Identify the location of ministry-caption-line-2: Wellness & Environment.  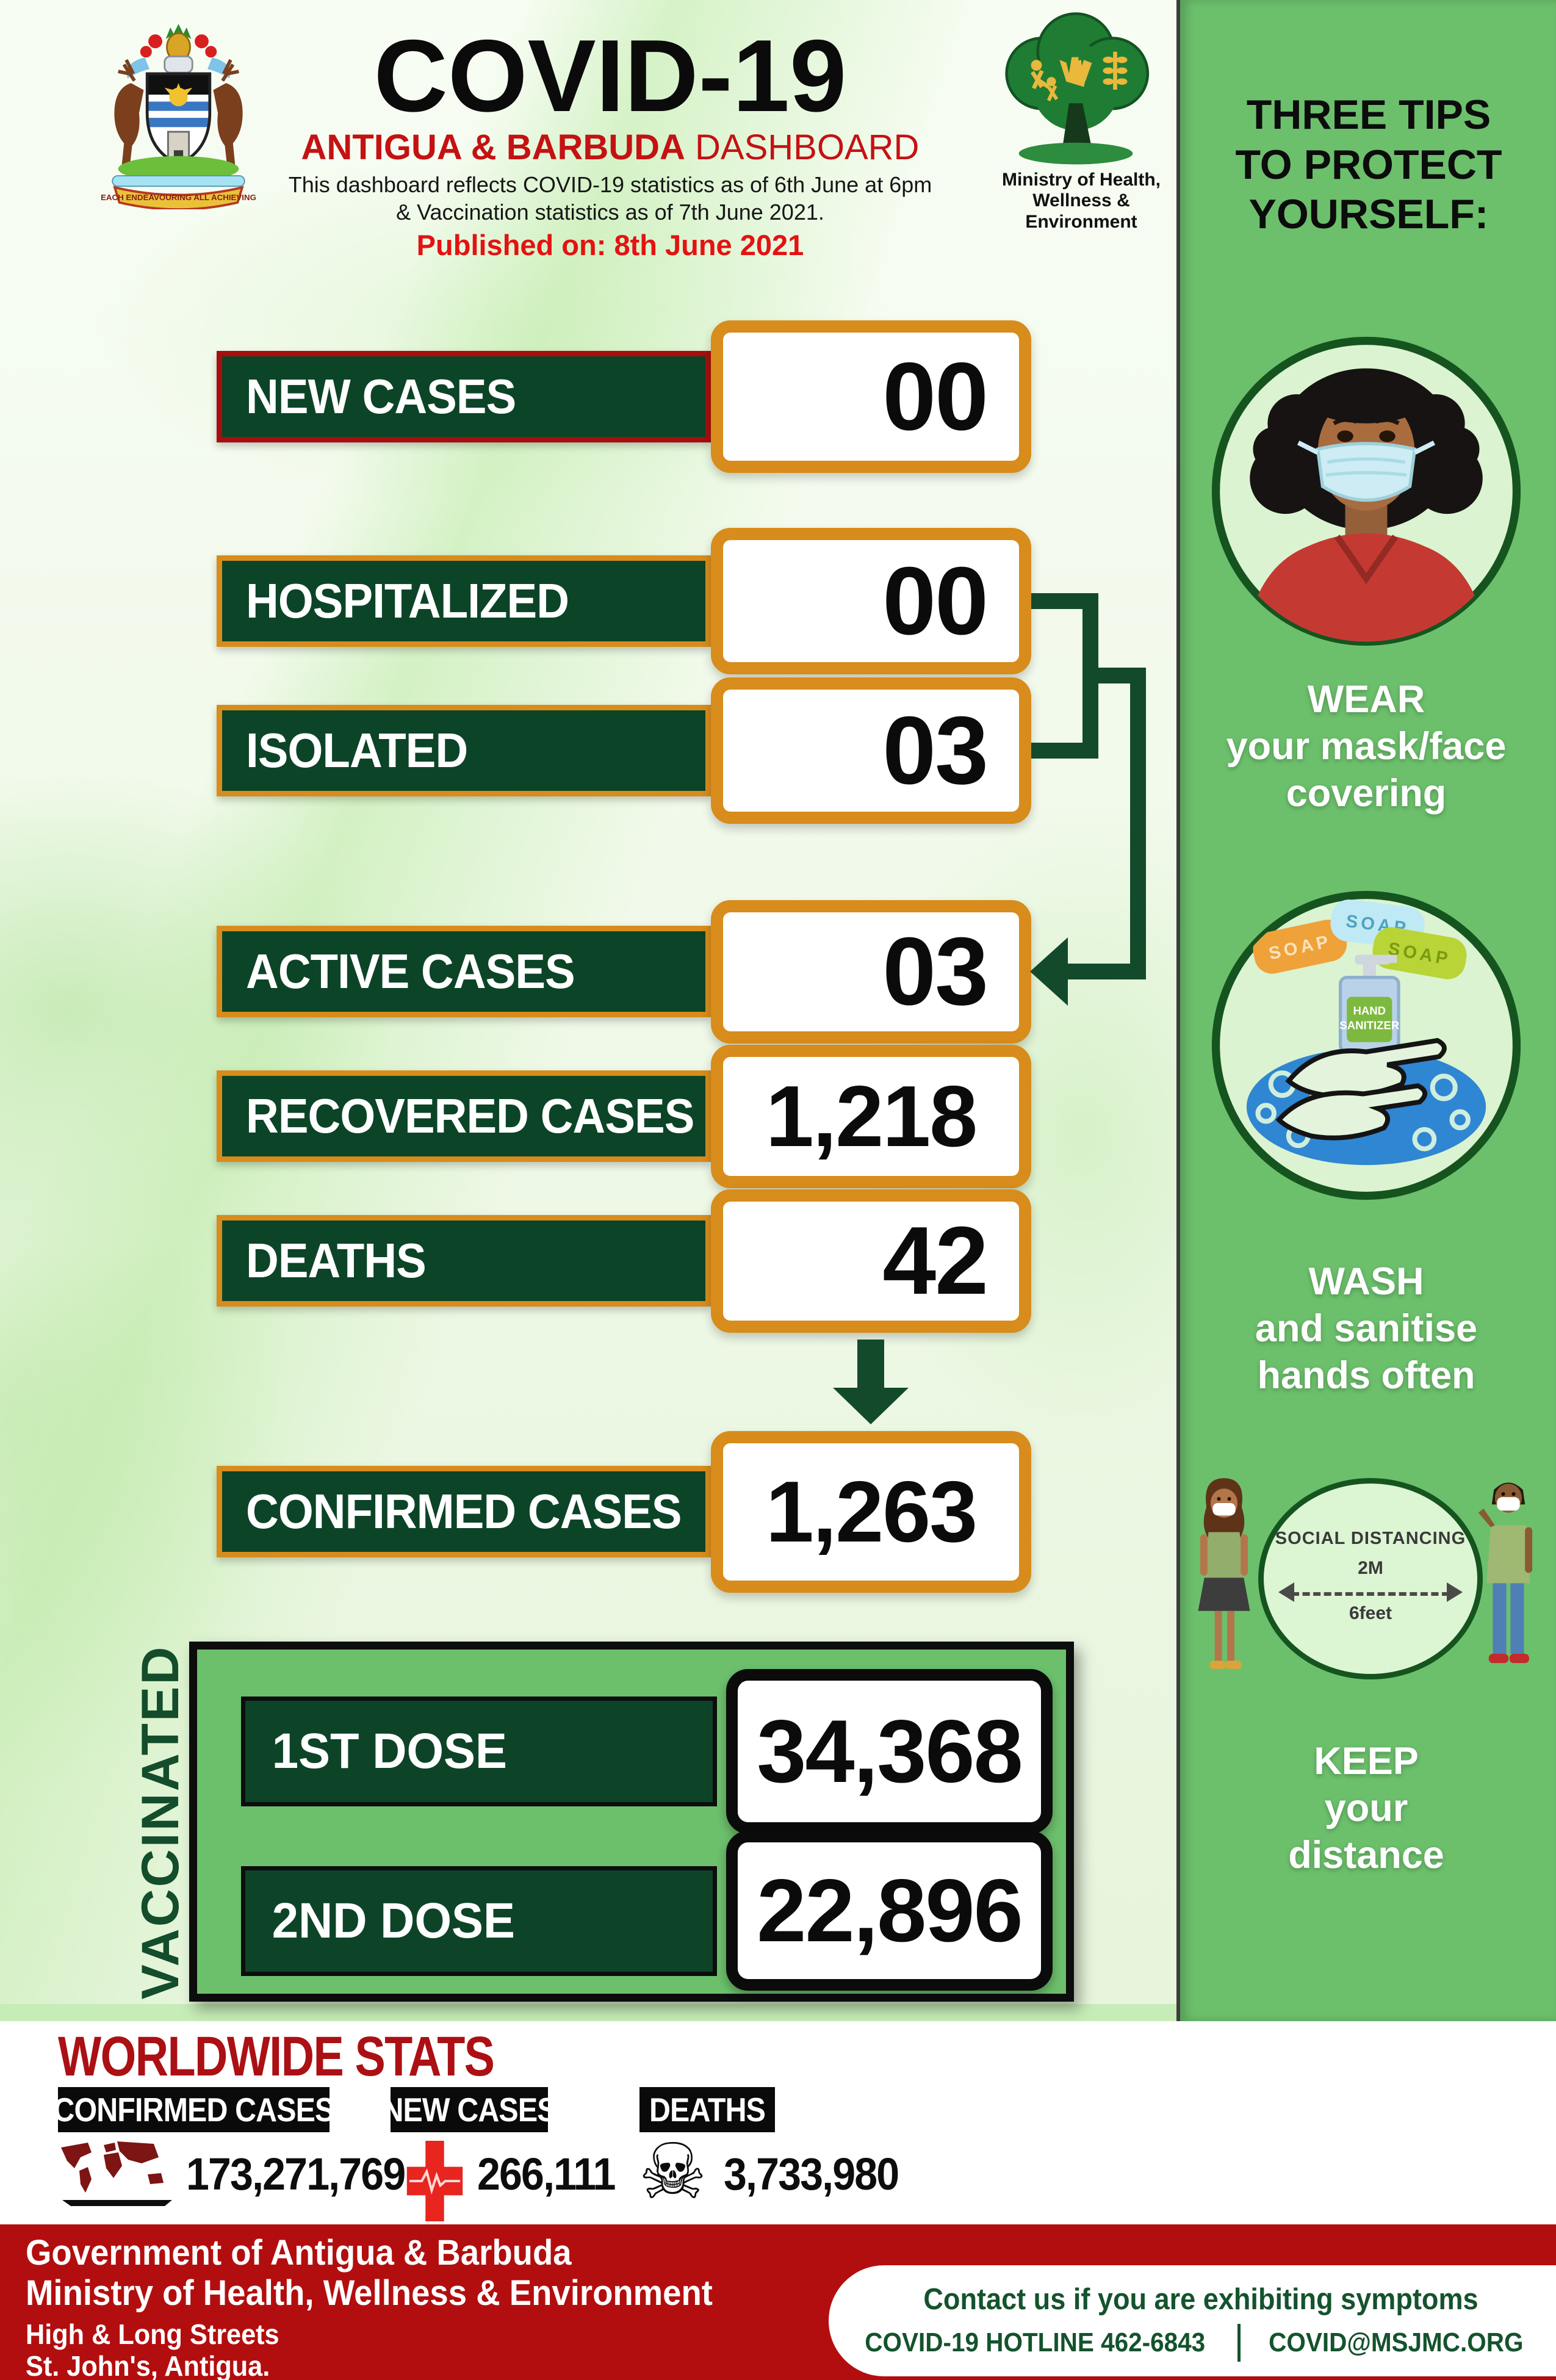
(1081, 211).